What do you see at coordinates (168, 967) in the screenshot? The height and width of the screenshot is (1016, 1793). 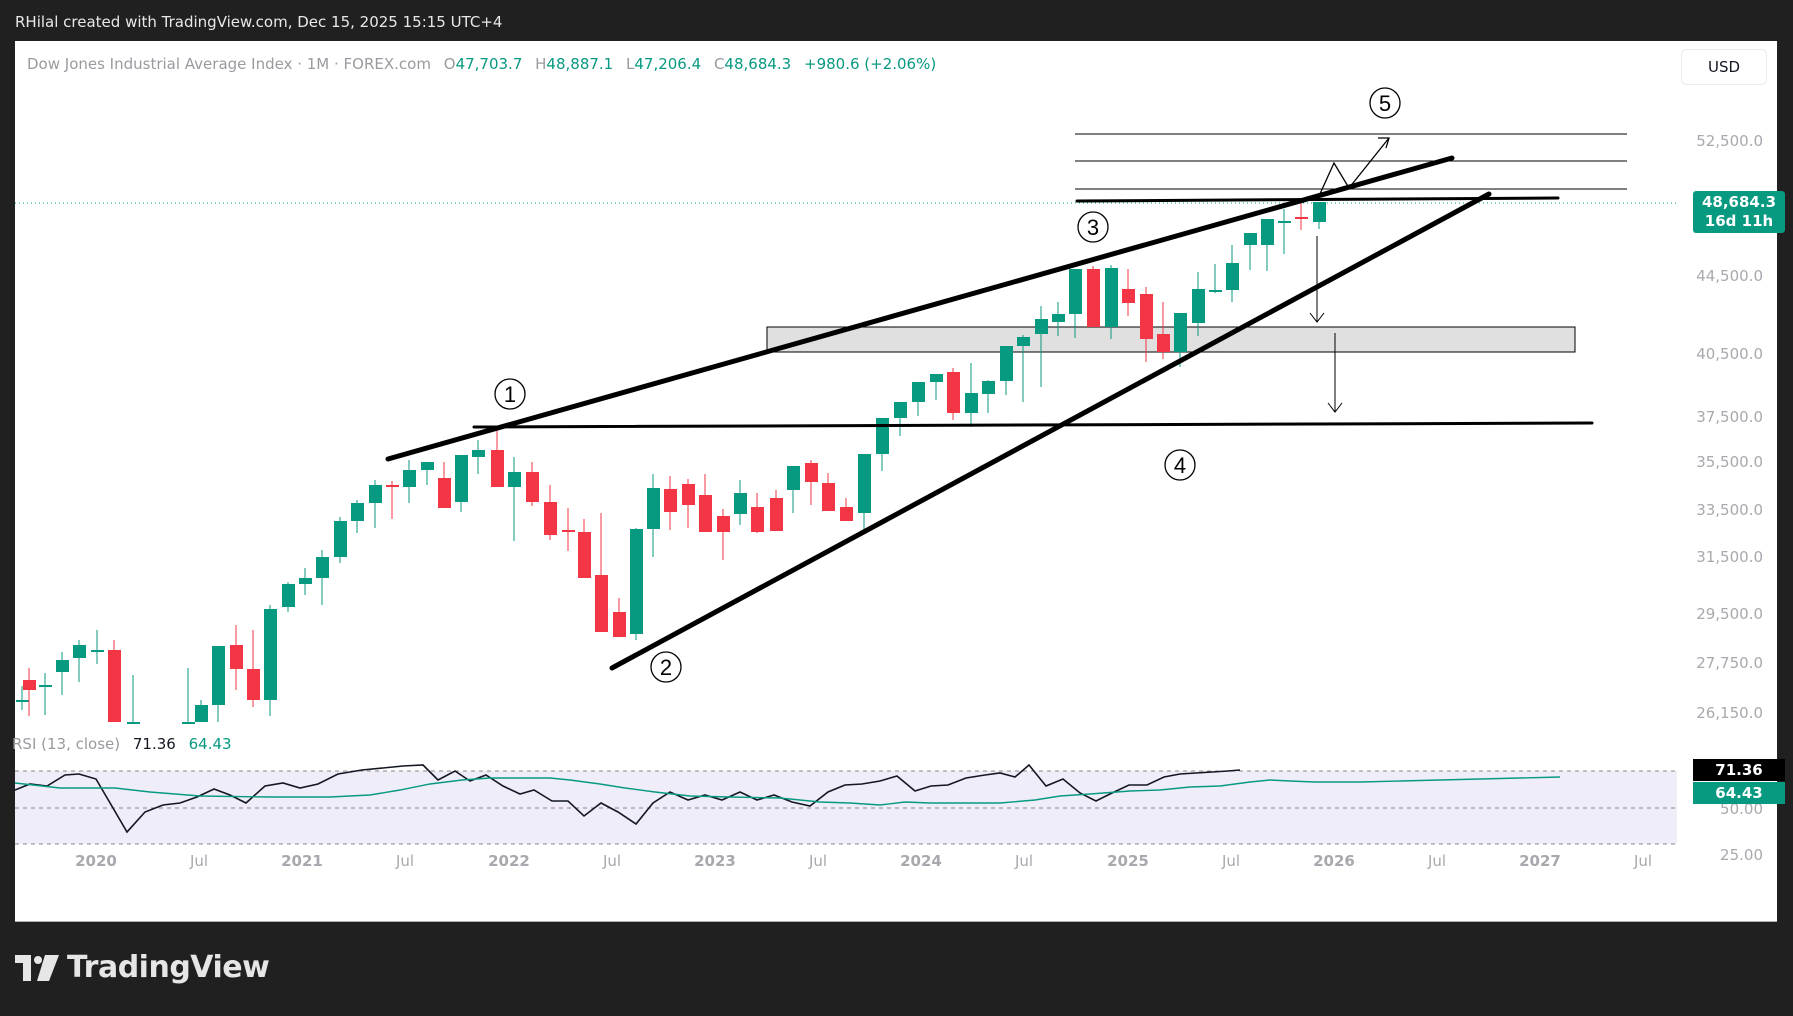 I see `tradingview-logo-text: TradingView` at bounding box center [168, 967].